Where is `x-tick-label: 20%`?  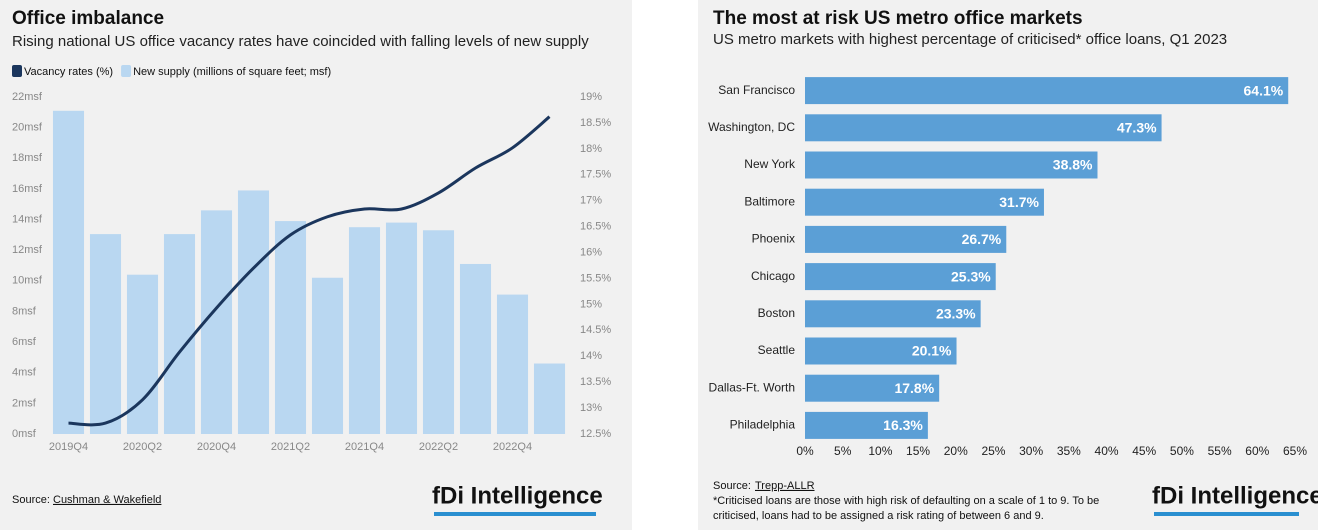
x-tick-label: 20% is located at coordinates (956, 451).